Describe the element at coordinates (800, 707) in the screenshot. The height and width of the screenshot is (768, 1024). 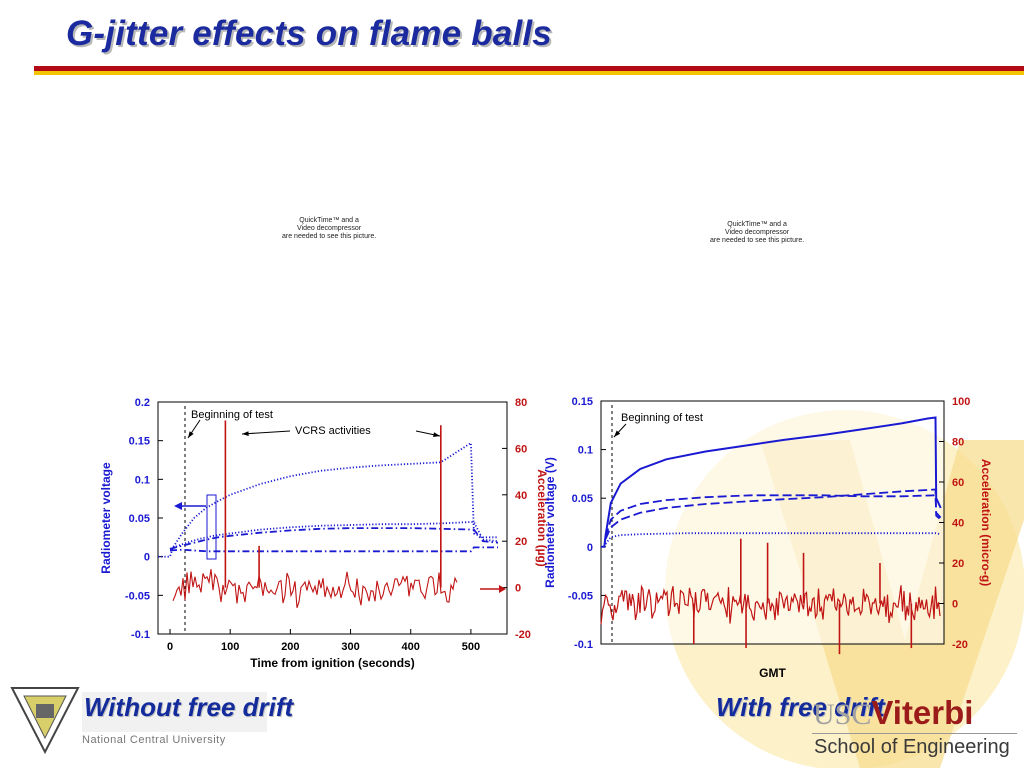
I see `caption-right: With free drift` at that location.